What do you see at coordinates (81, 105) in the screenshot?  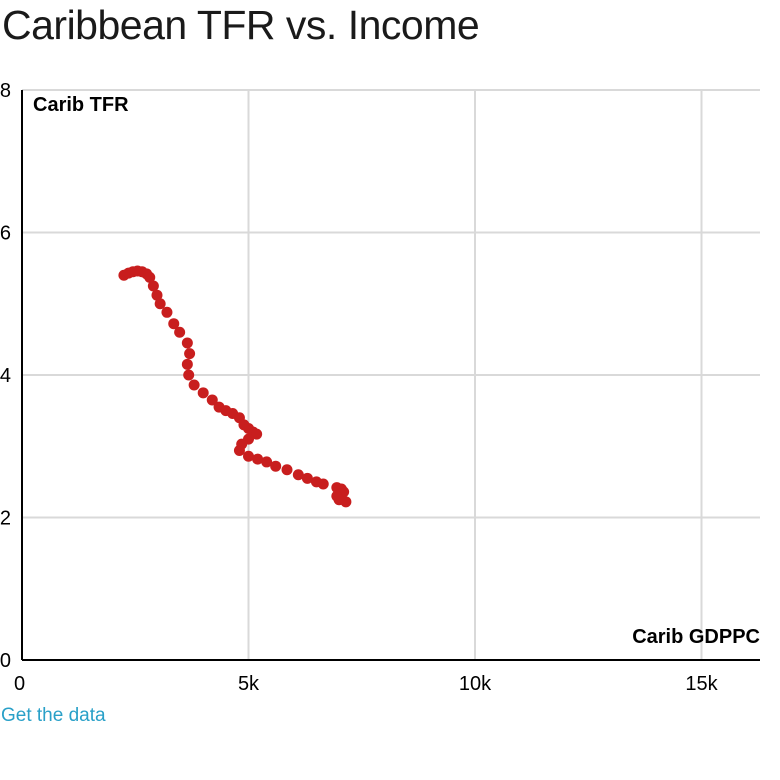 I see `y-axis-label: Carib TFR` at bounding box center [81, 105].